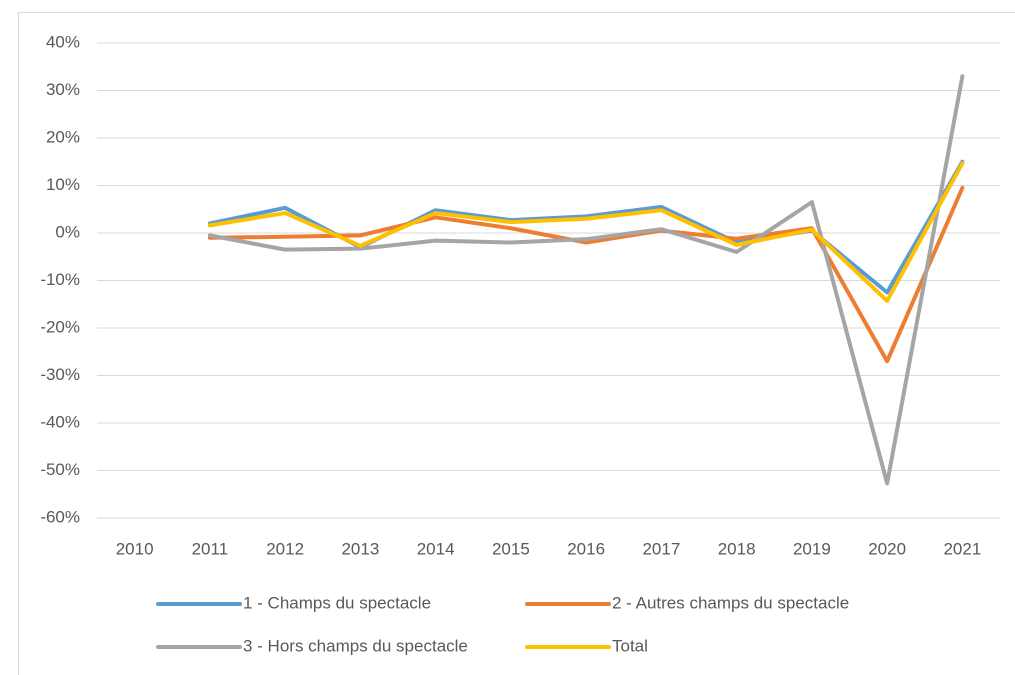 This screenshot has width=1015, height=675. What do you see at coordinates (63, 184) in the screenshot?
I see `y-tick-label: 10%` at bounding box center [63, 184].